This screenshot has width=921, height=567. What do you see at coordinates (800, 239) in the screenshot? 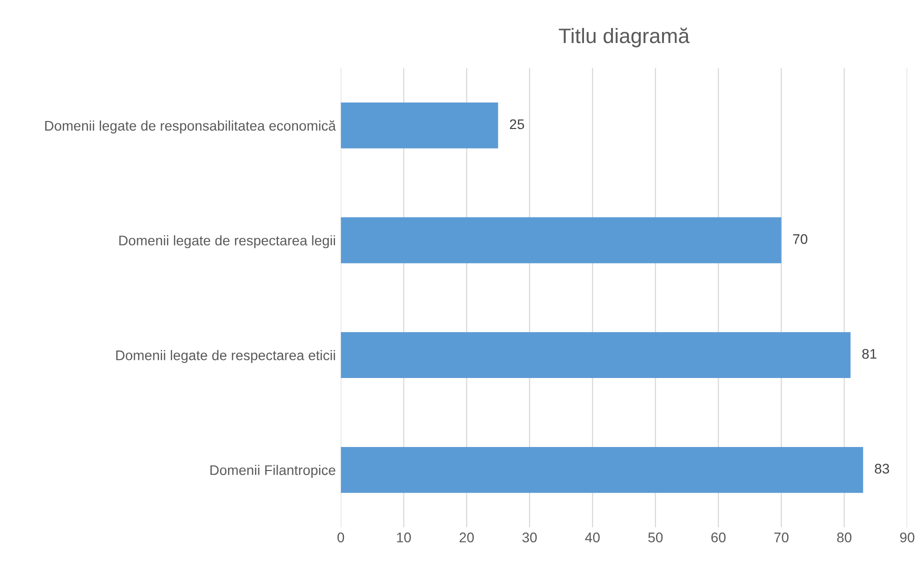
I see `data-label: 70` at bounding box center [800, 239].